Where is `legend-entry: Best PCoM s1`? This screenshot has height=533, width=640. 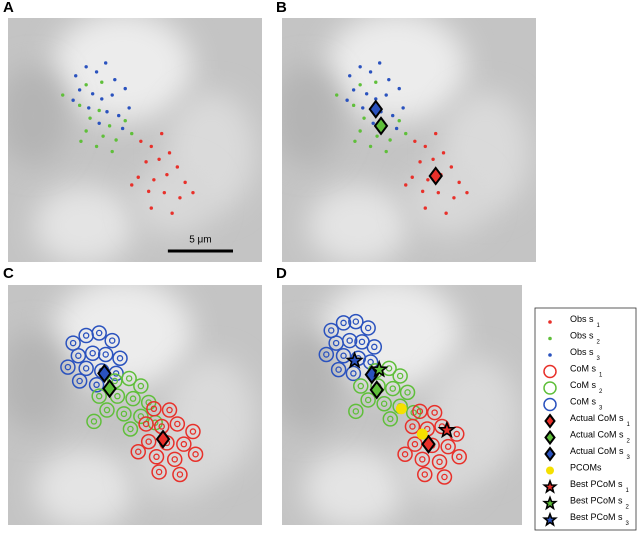
legend-entry: Best PCoM s1 is located at coordinates (586, 486).